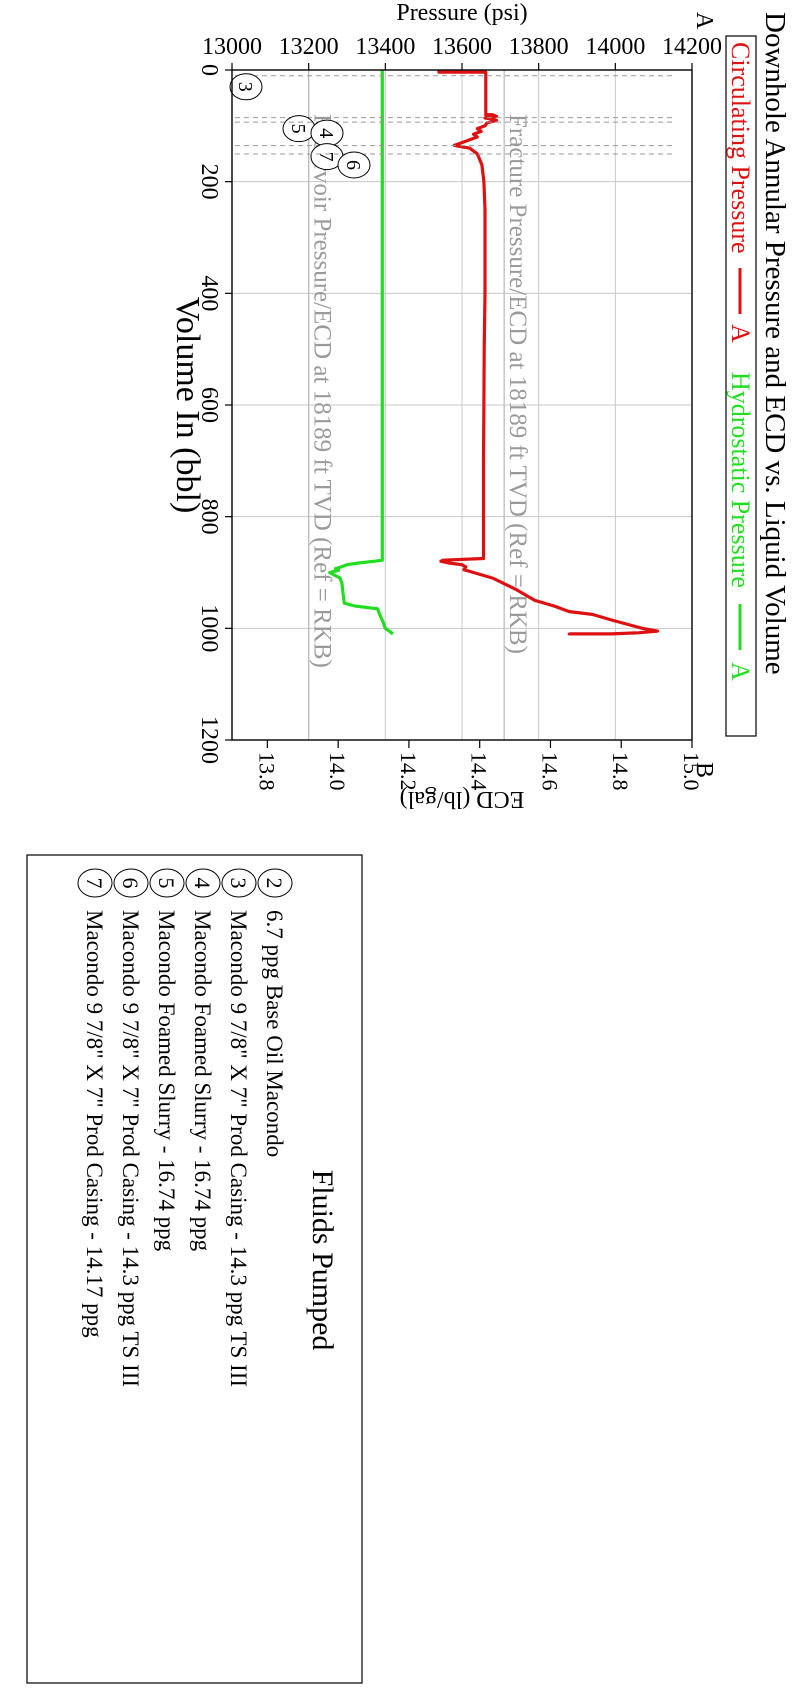 Image resolution: width=802 pixels, height=1697 pixels. I want to click on fluid-item-number: 3, so click(238, 883).